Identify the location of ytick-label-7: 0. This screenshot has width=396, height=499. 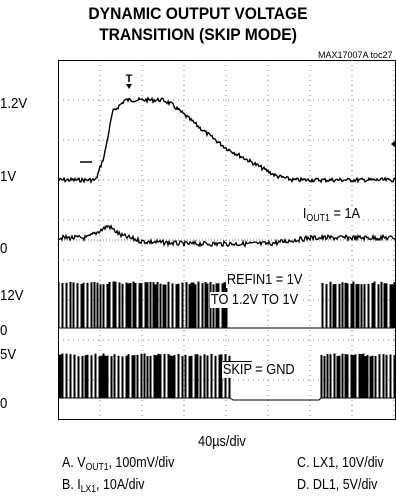
(4, 403).